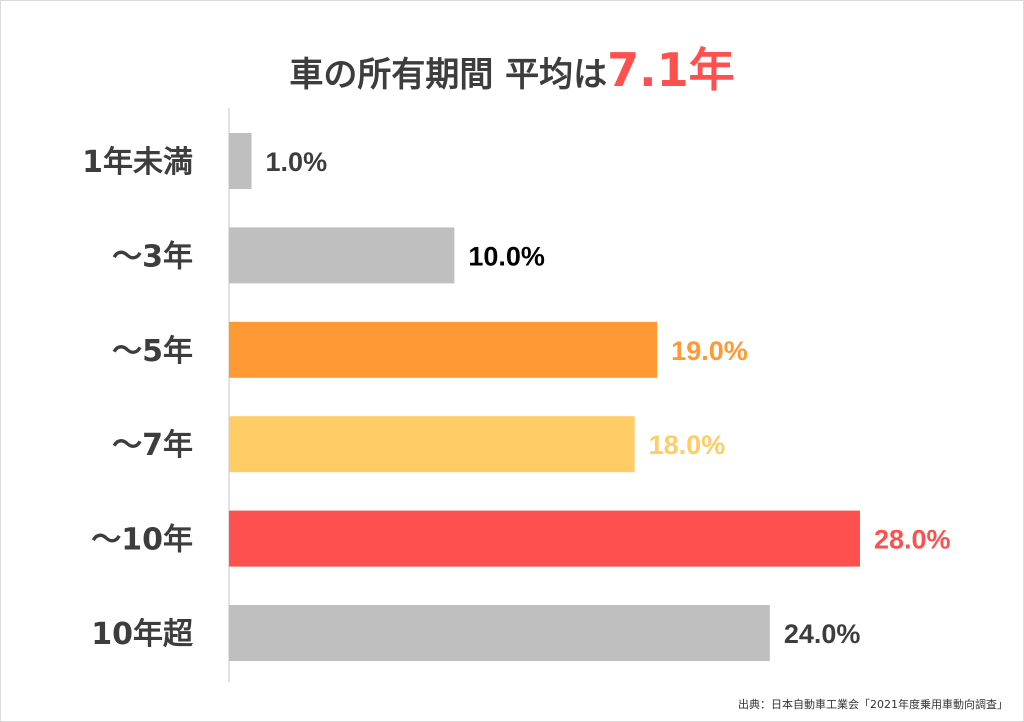  What do you see at coordinates (152, 256) in the screenshot?
I see `category-label-1: ～3年` at bounding box center [152, 256].